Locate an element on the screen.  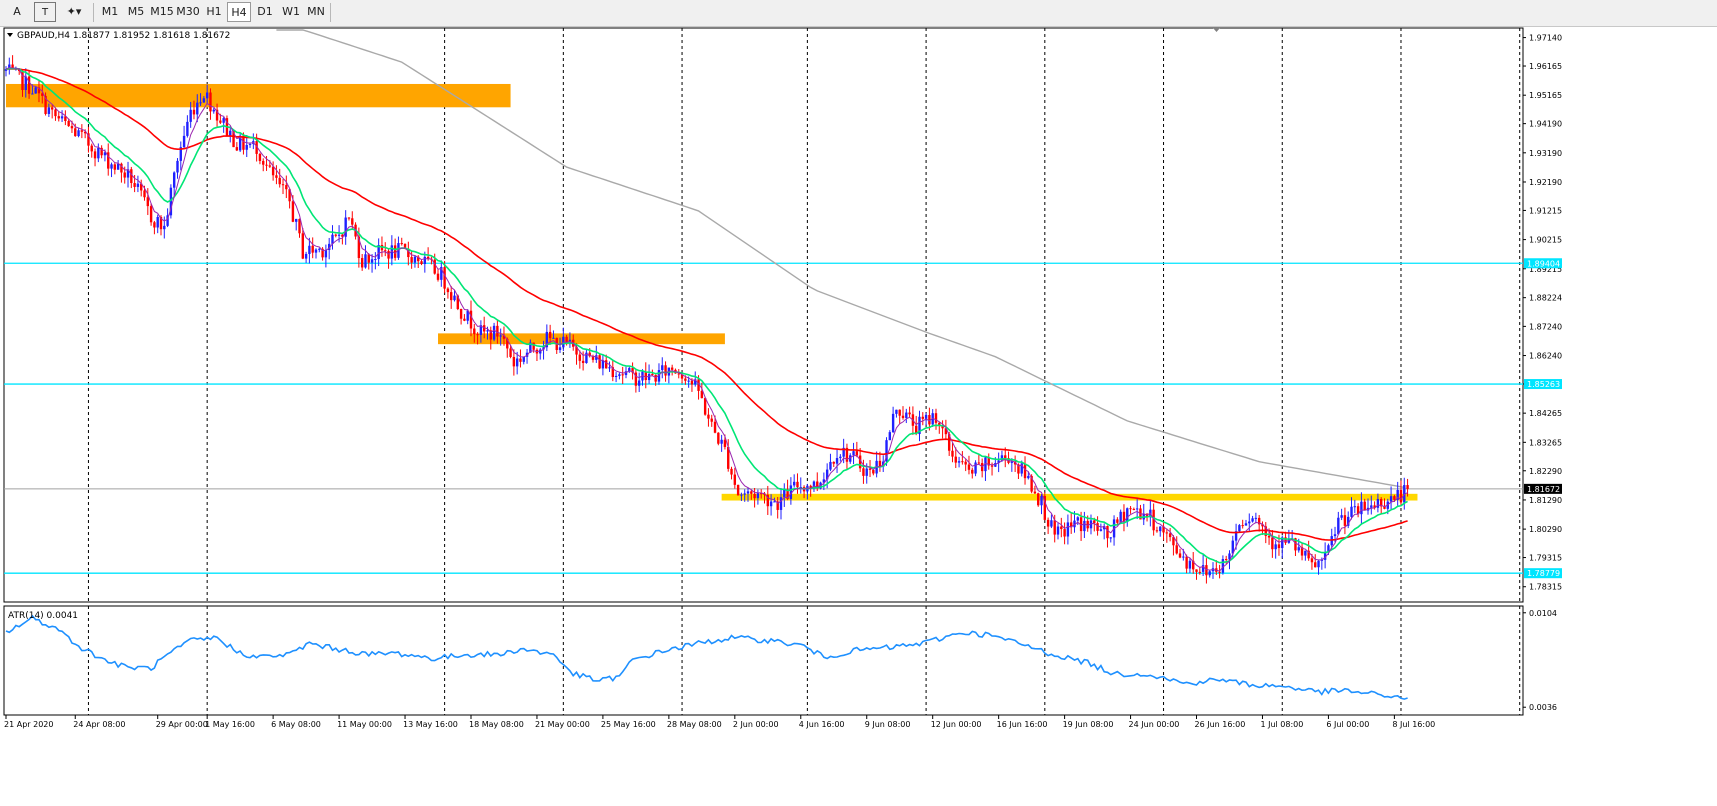
text-tool-button: A is located at coordinates (17, 11).